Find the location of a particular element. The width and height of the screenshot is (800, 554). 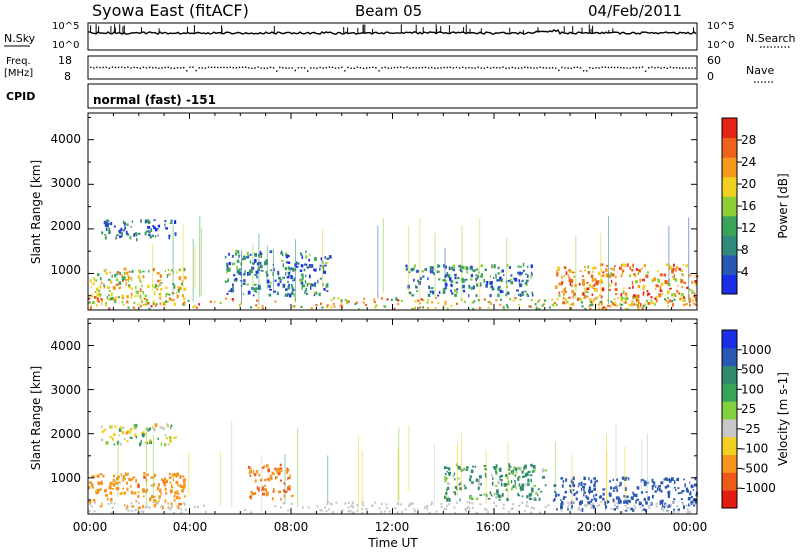

velocity-colorbar-tick-label: 500 is located at coordinates (752, 370).